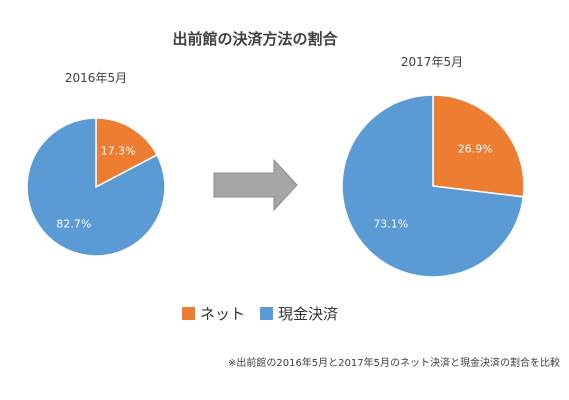 The height and width of the screenshot is (400, 569). What do you see at coordinates (266, 313) in the screenshot?
I see `legend-swatch-cash` at bounding box center [266, 313].